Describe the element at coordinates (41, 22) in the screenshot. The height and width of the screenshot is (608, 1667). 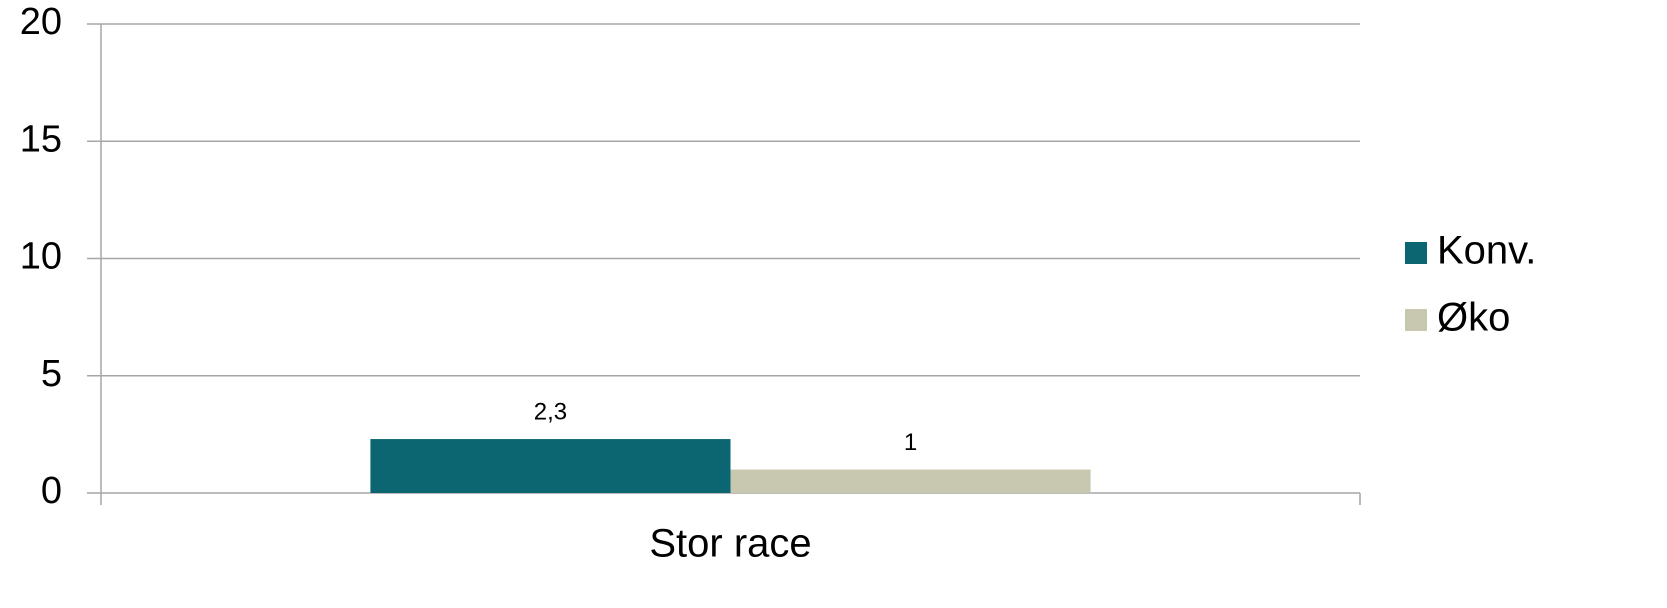
I see `y-tick-label: 20` at that location.